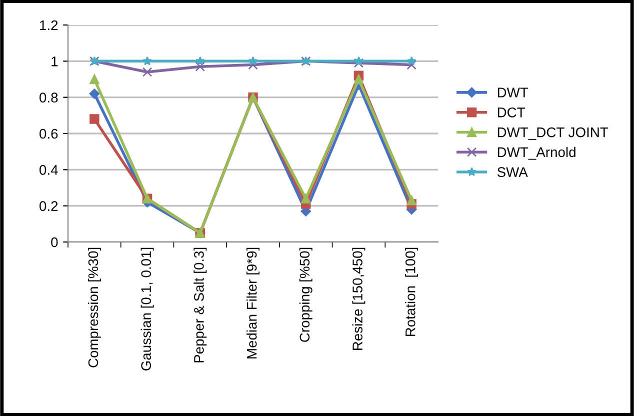 The image size is (634, 416). I want to click on x-tick-label: Resize [150,450], so click(359, 299).